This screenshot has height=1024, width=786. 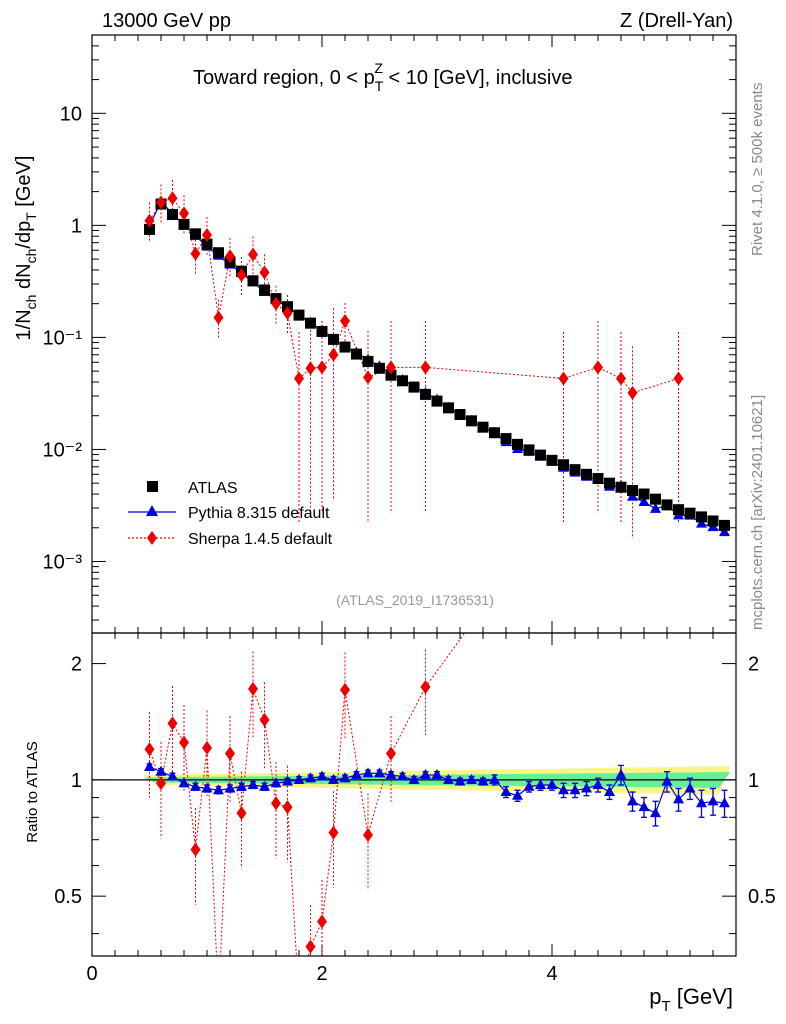 I want to click on legend-atlas-marker, so click(x=152, y=486).